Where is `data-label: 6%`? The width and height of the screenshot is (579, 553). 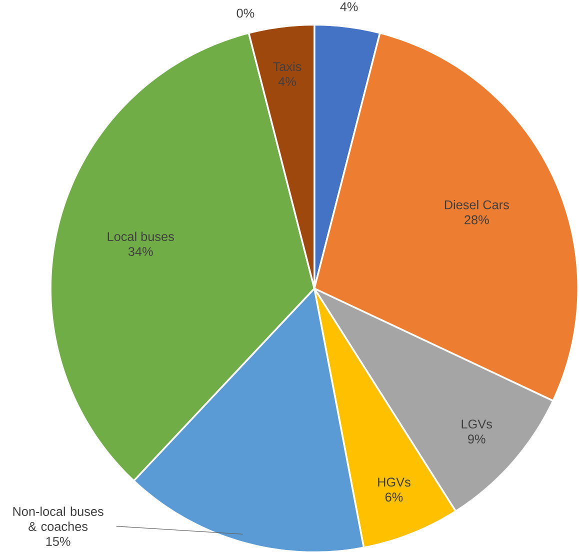 data-label: 6% is located at coordinates (394, 497).